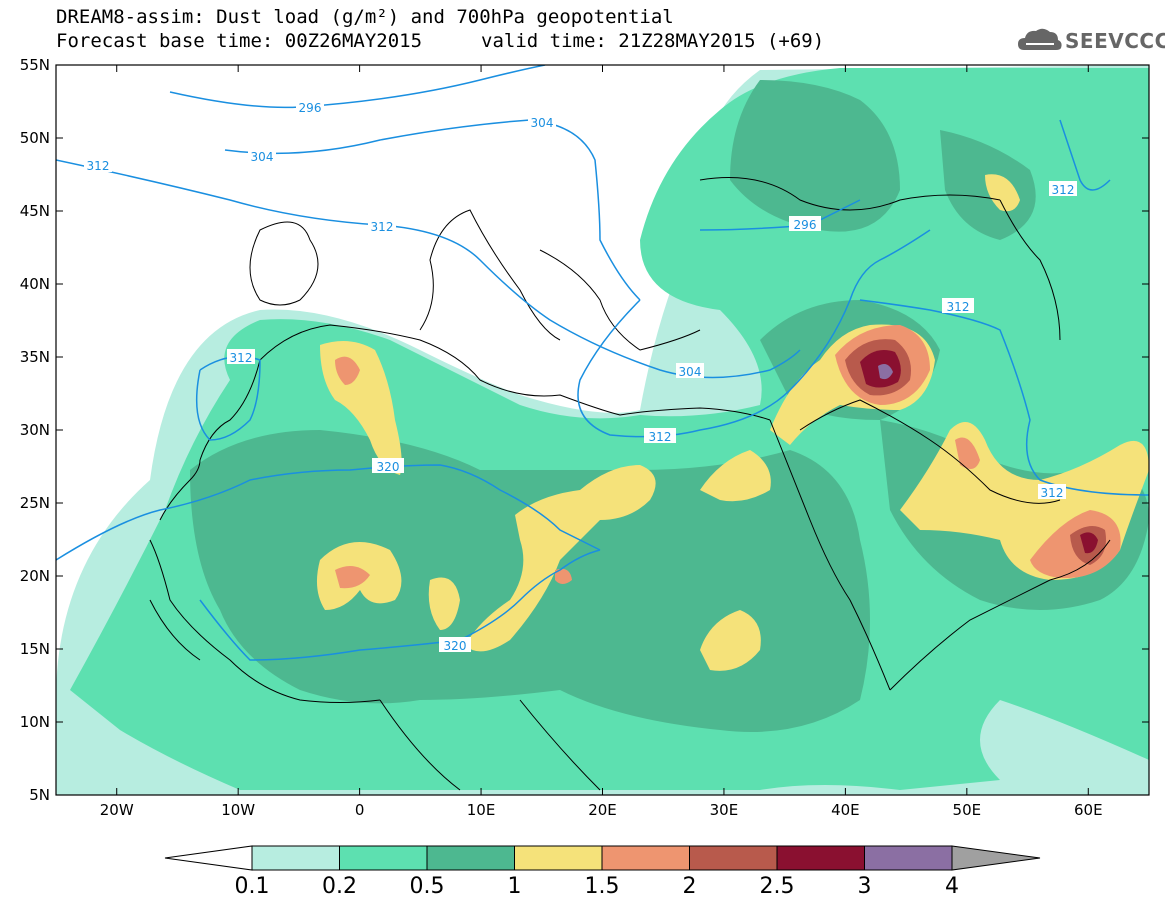 This screenshot has height=907, width=1165. Describe the element at coordinates (35, 503) in the screenshot. I see `lat-label: 25N` at that location.